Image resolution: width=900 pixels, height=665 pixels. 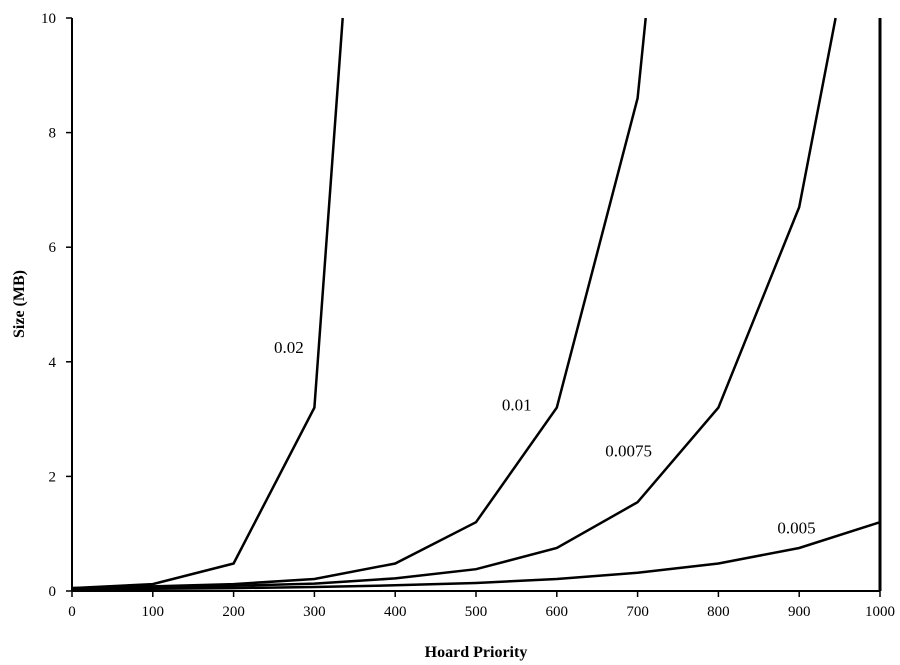 I want to click on y-tick-label: 4, so click(x=53, y=363).